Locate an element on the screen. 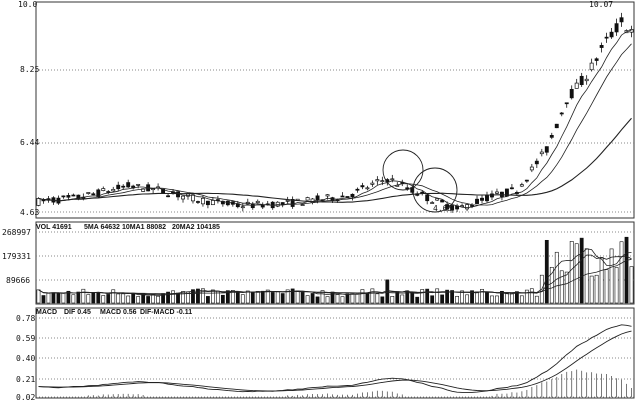  macd-tick-label: 0.21 is located at coordinates (26, 379).